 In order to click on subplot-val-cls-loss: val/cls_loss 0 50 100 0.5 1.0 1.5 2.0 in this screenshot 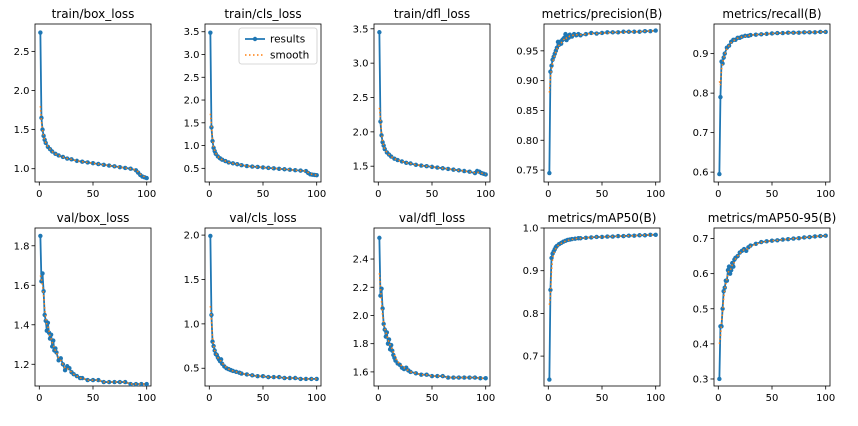, I will do `click(255, 307)`.